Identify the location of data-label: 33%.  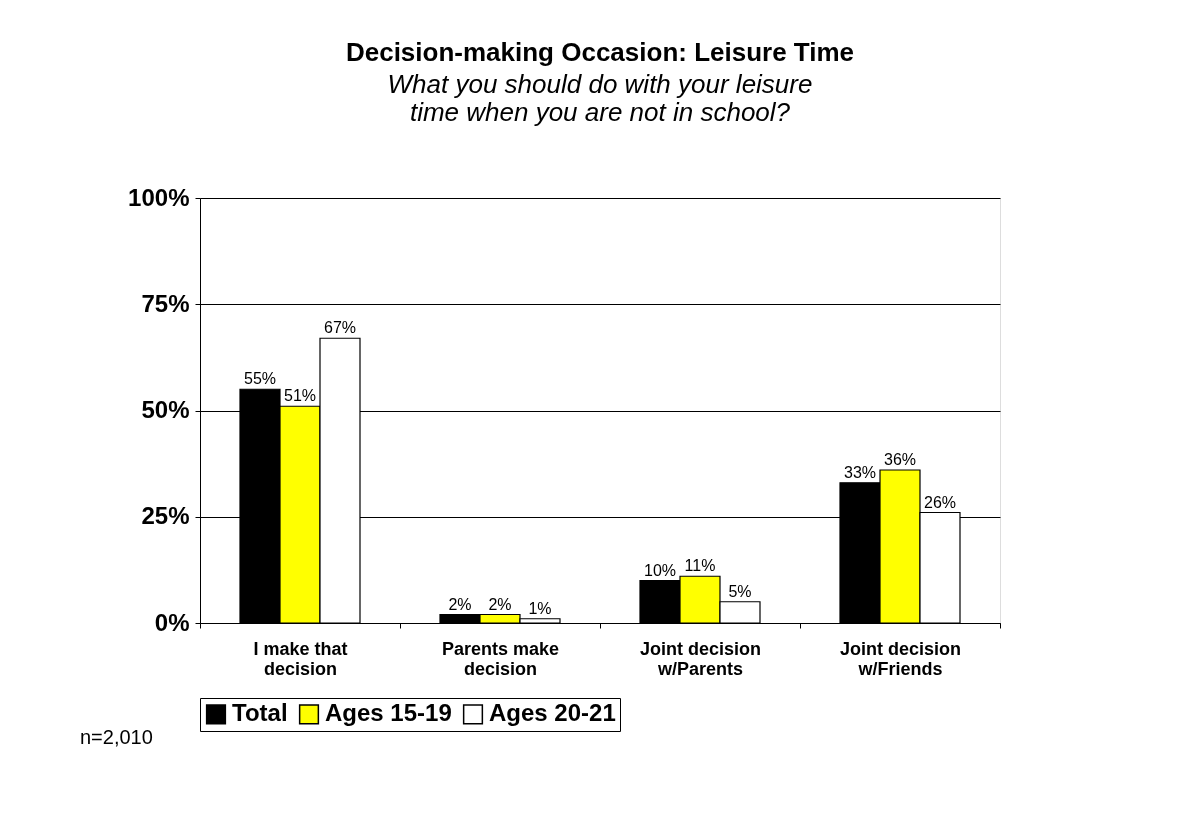
(860, 472).